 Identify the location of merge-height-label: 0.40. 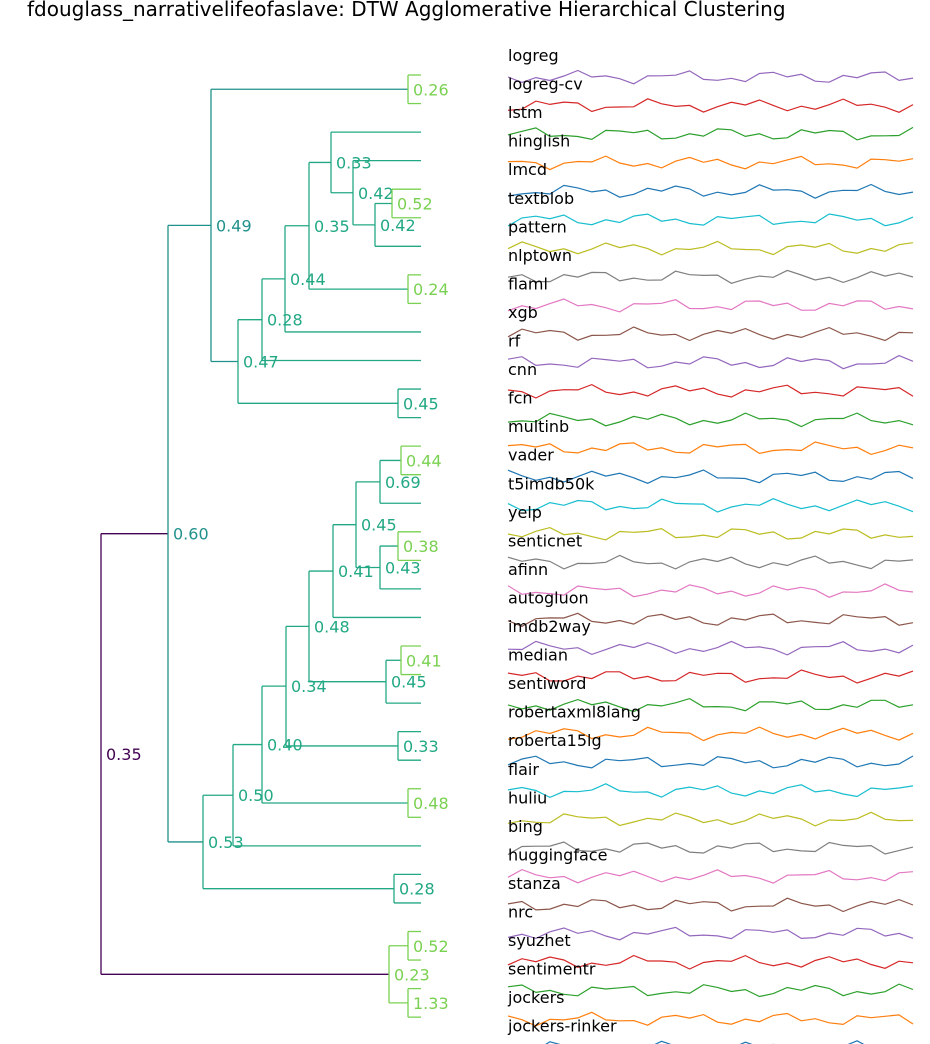
(285, 745).